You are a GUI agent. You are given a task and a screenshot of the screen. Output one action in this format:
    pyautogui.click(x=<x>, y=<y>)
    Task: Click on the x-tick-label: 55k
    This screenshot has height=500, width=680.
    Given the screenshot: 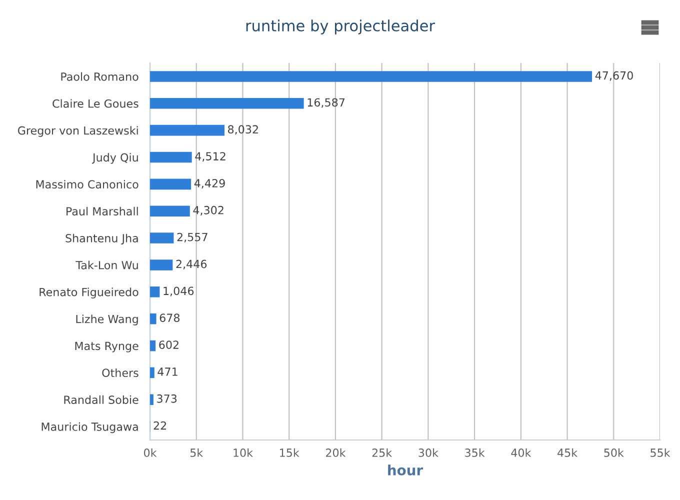 What is the action you would take?
    pyautogui.click(x=660, y=452)
    